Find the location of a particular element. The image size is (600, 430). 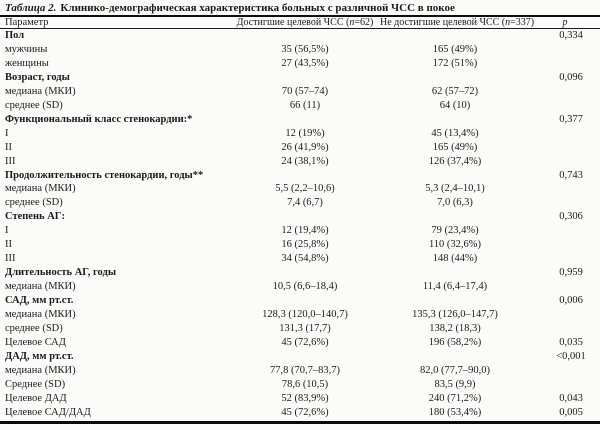

table-row: Возраст, годы 0,096 is located at coordinates (300, 78).